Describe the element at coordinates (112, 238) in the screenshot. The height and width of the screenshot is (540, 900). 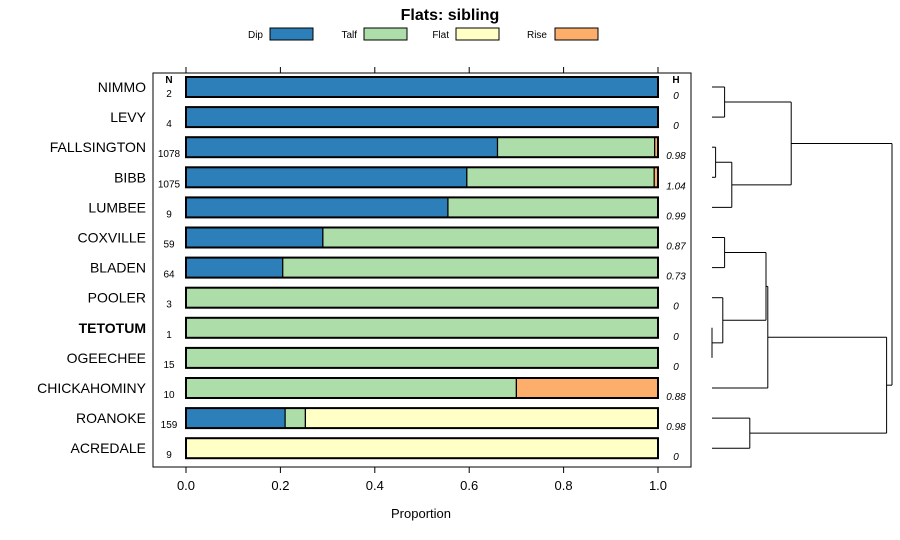
I see `category-label-coxville: COXVILLE` at that location.